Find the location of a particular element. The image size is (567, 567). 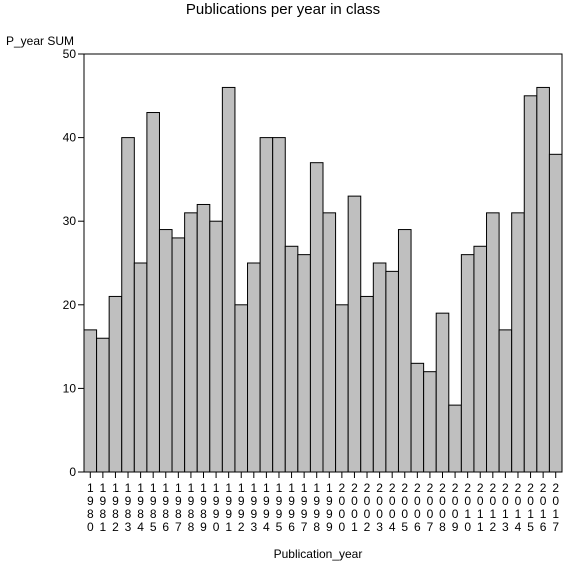

bar-1989 is located at coordinates (203, 338).